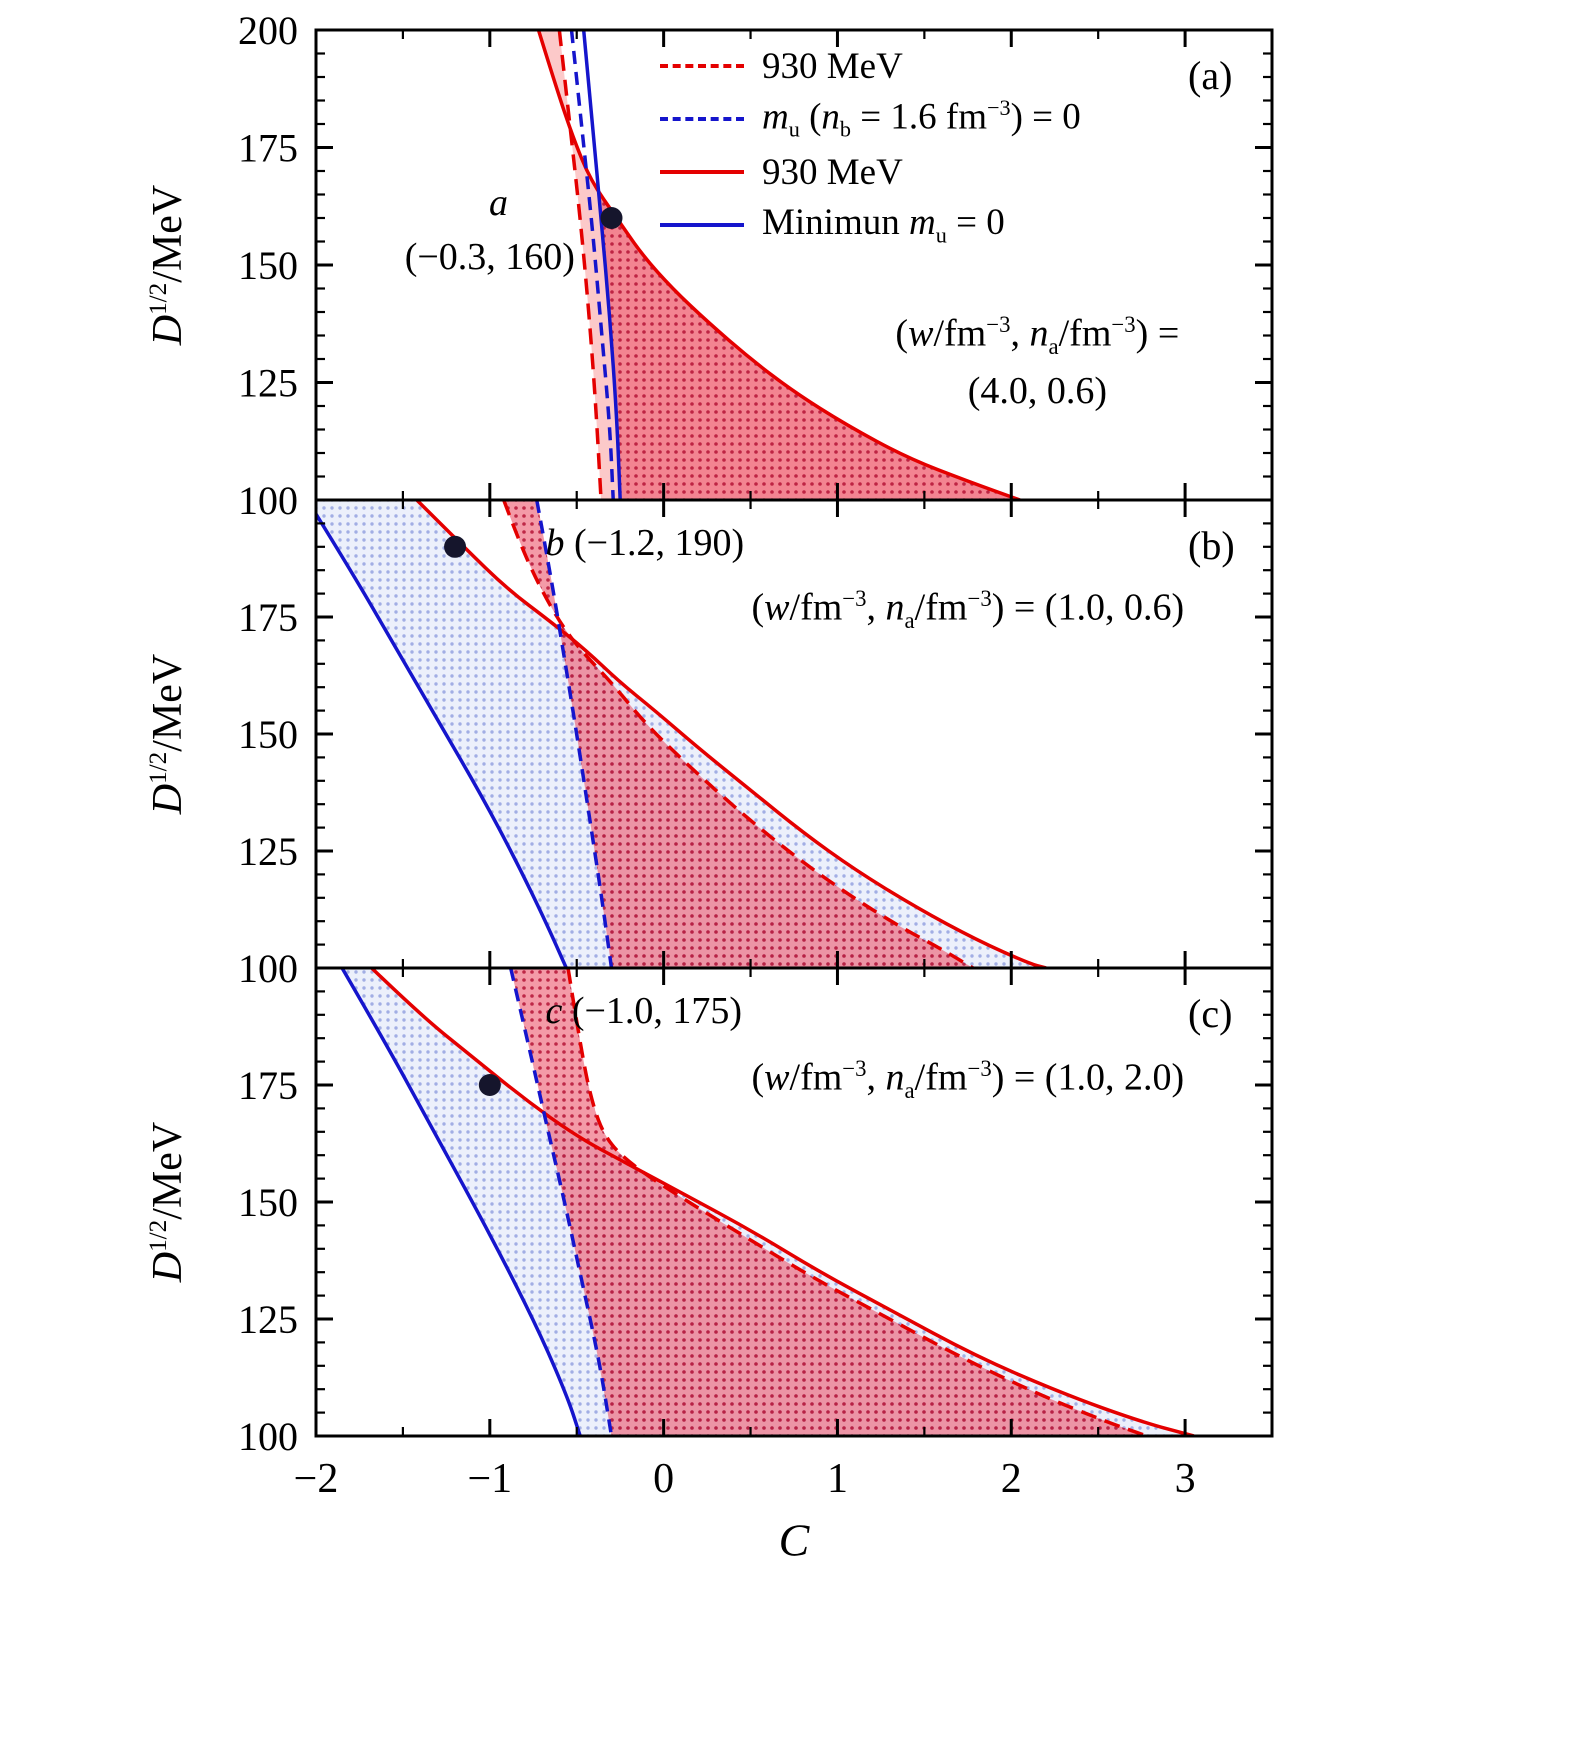 The width and height of the screenshot is (1575, 1762). Describe the element at coordinates (794, 1540) in the screenshot. I see `x-axis-label: C` at that location.